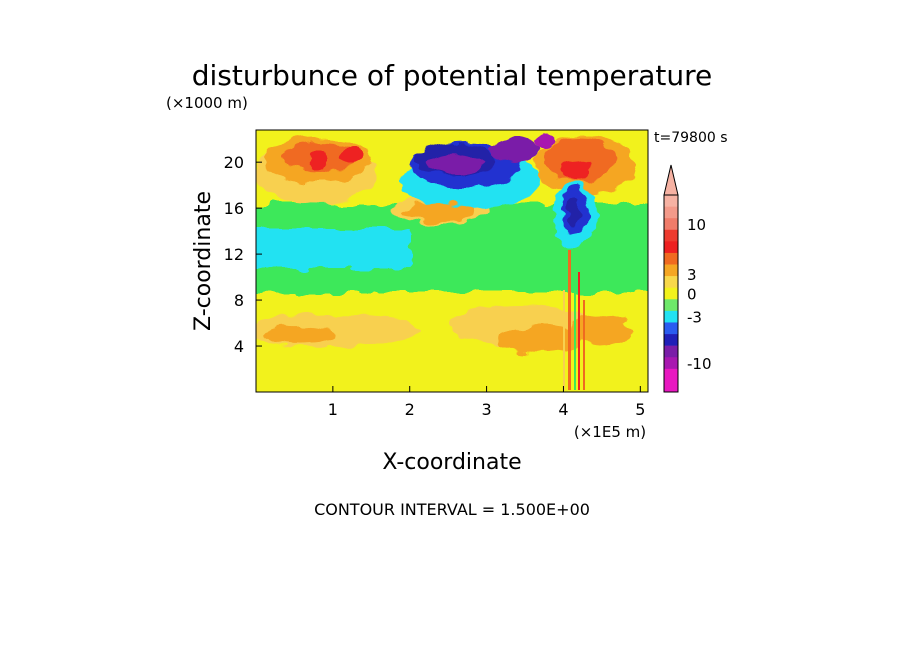  What do you see at coordinates (203, 261) in the screenshot?
I see `y-axis-label: Z-coordinate` at bounding box center [203, 261].